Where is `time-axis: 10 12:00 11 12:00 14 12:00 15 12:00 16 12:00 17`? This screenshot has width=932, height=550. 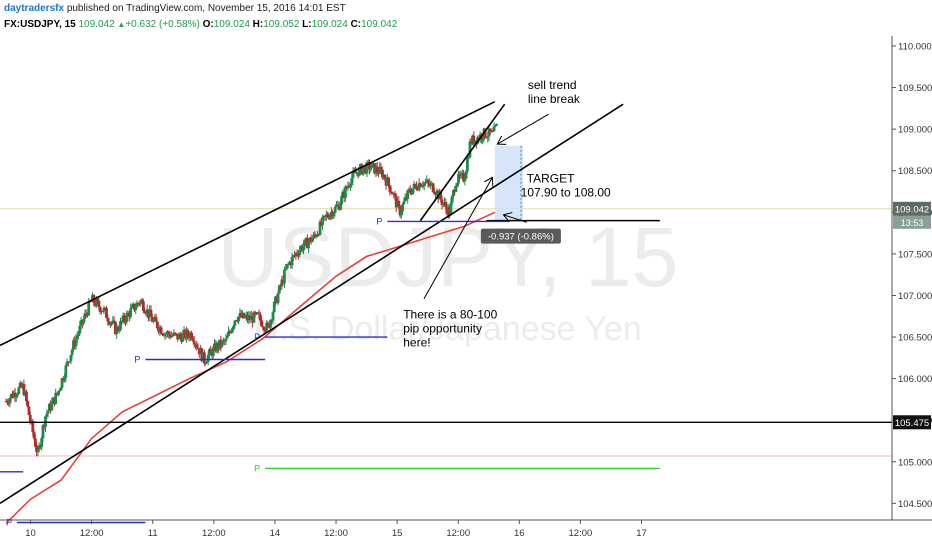 time-axis: 10 12:00 11 12:00 14 12:00 15 12:00 16 12:00 17 is located at coordinates (466, 529).